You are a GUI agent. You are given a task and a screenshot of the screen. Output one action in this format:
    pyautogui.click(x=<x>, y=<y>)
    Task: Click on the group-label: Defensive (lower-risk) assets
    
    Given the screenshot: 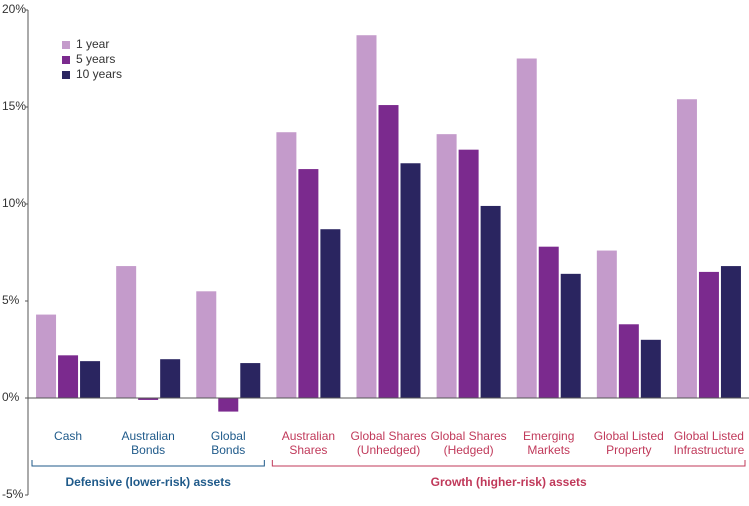 What is the action you would take?
    pyautogui.click(x=148, y=482)
    